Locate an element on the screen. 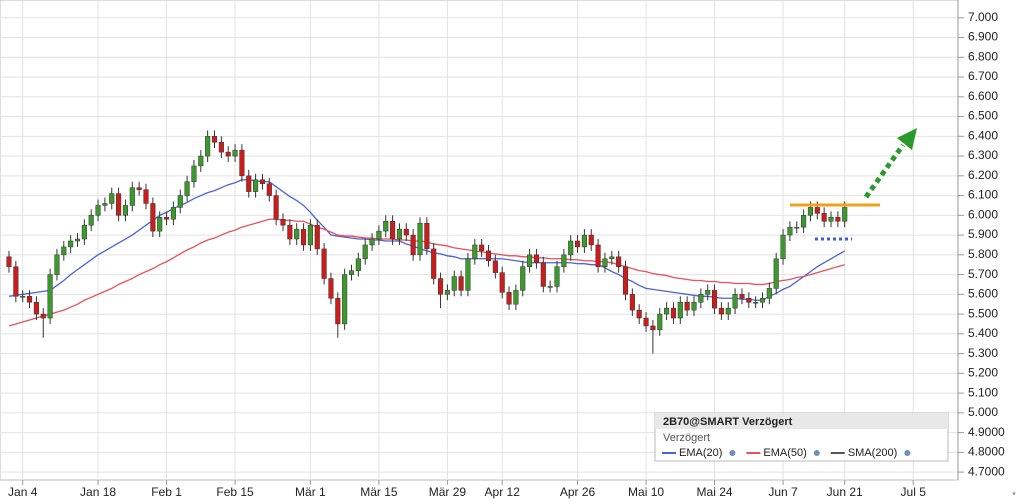 This screenshot has height=504, width=1024. y-tick-label: 5.100 is located at coordinates (983, 392).